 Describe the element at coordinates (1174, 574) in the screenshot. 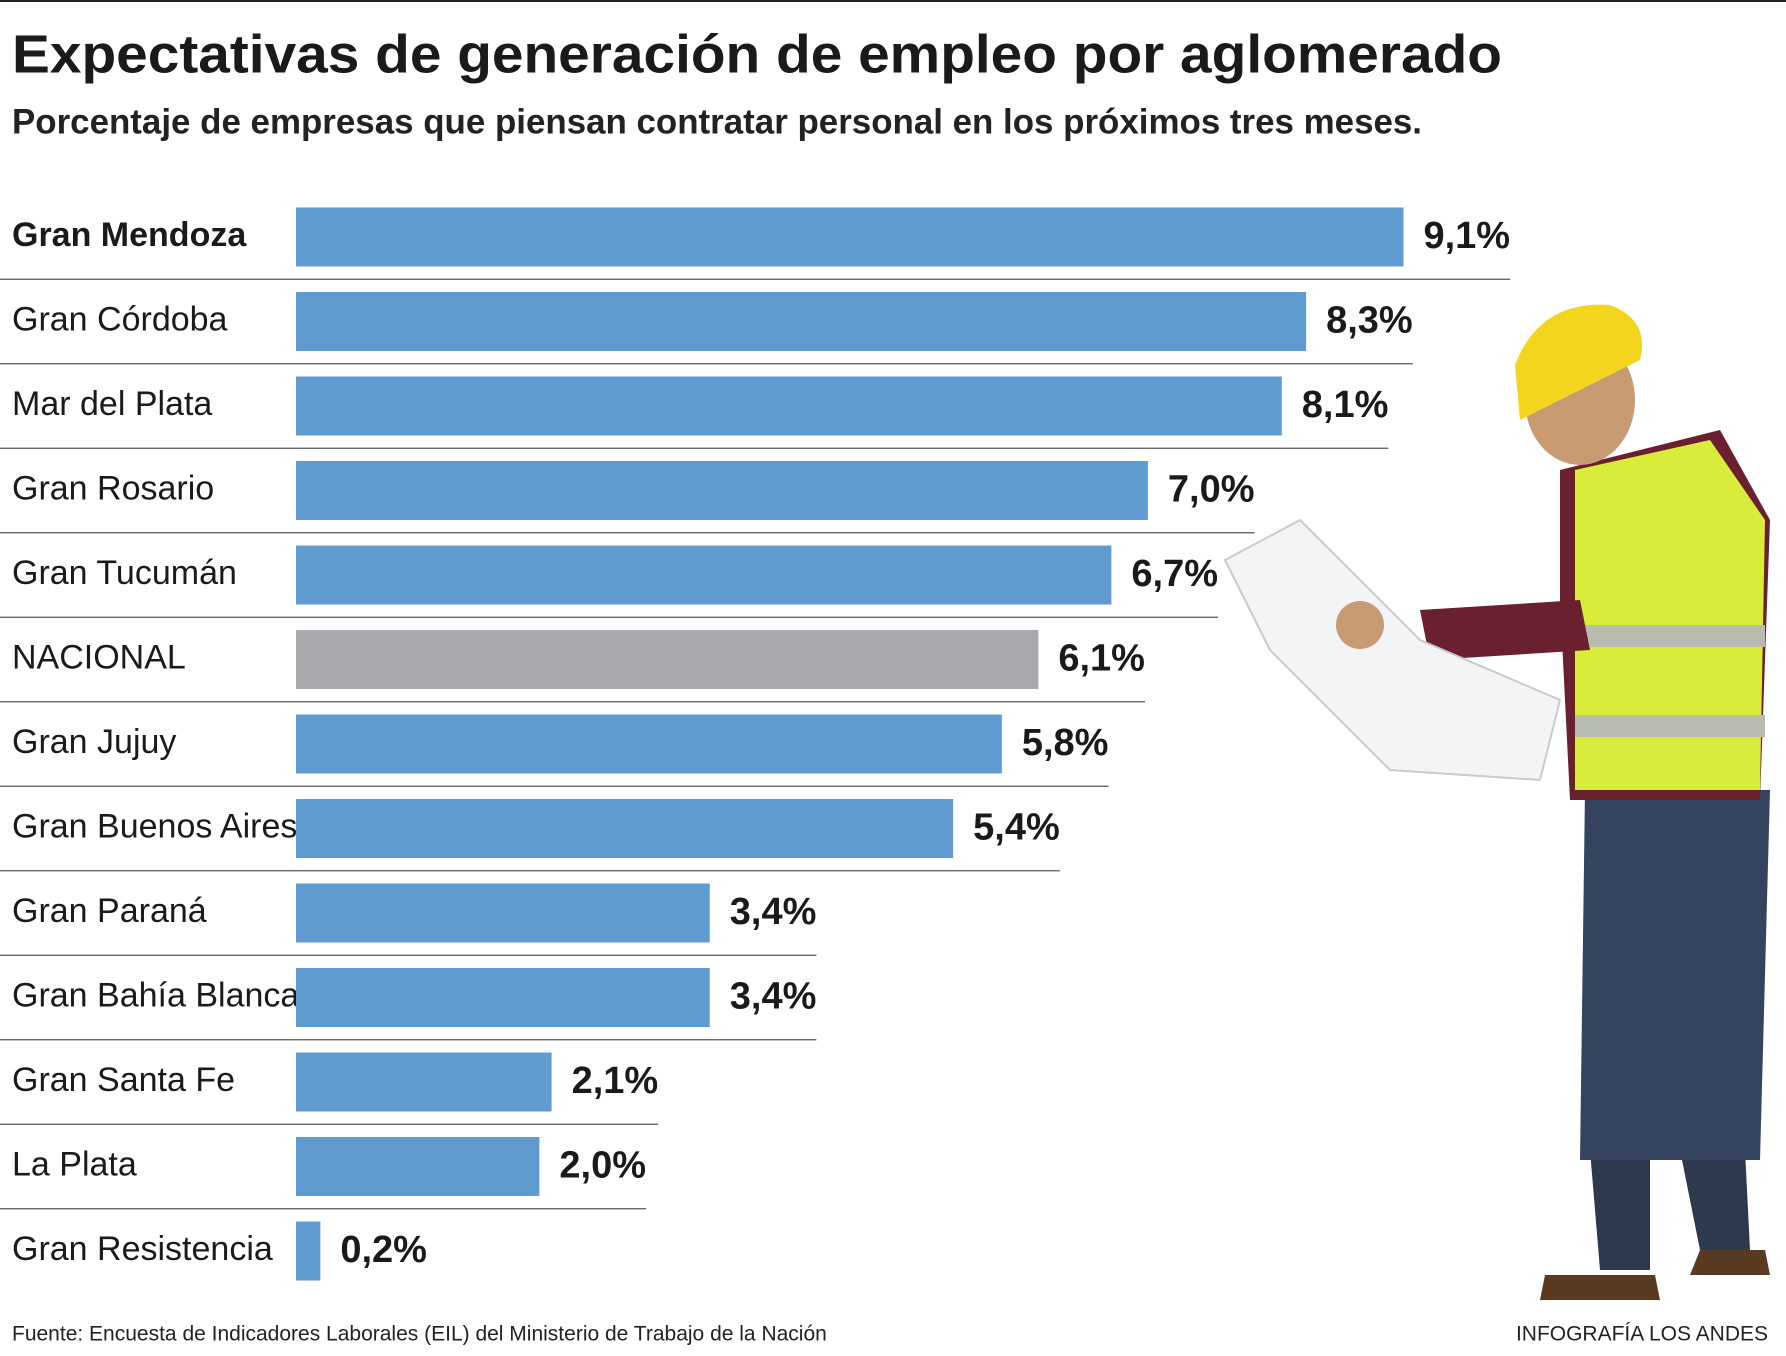

I see `value-label: 6,7%` at that location.